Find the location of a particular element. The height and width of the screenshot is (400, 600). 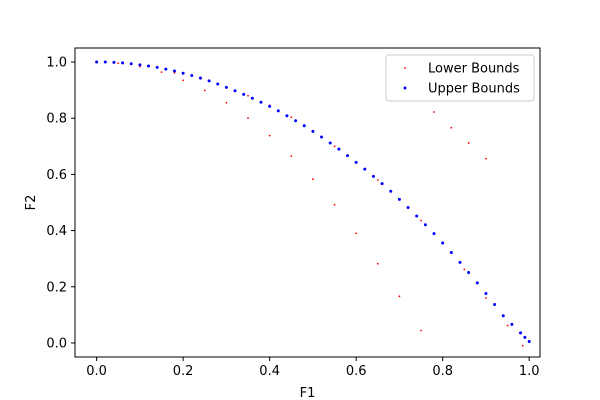

legend-entry-label: Lower Bounds is located at coordinates (474, 69).